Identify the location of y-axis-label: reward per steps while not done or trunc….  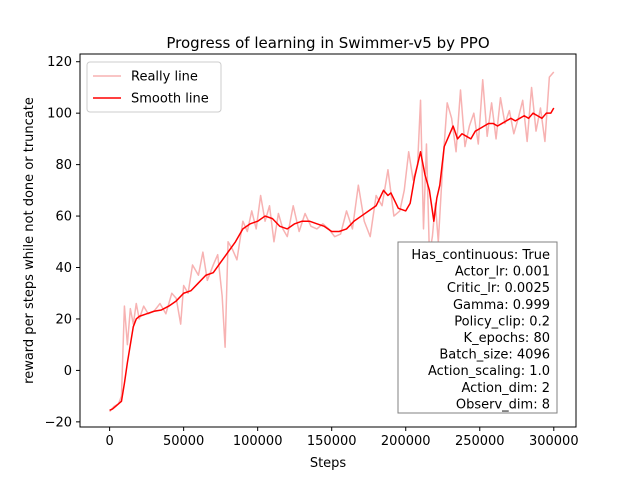
(29, 240).